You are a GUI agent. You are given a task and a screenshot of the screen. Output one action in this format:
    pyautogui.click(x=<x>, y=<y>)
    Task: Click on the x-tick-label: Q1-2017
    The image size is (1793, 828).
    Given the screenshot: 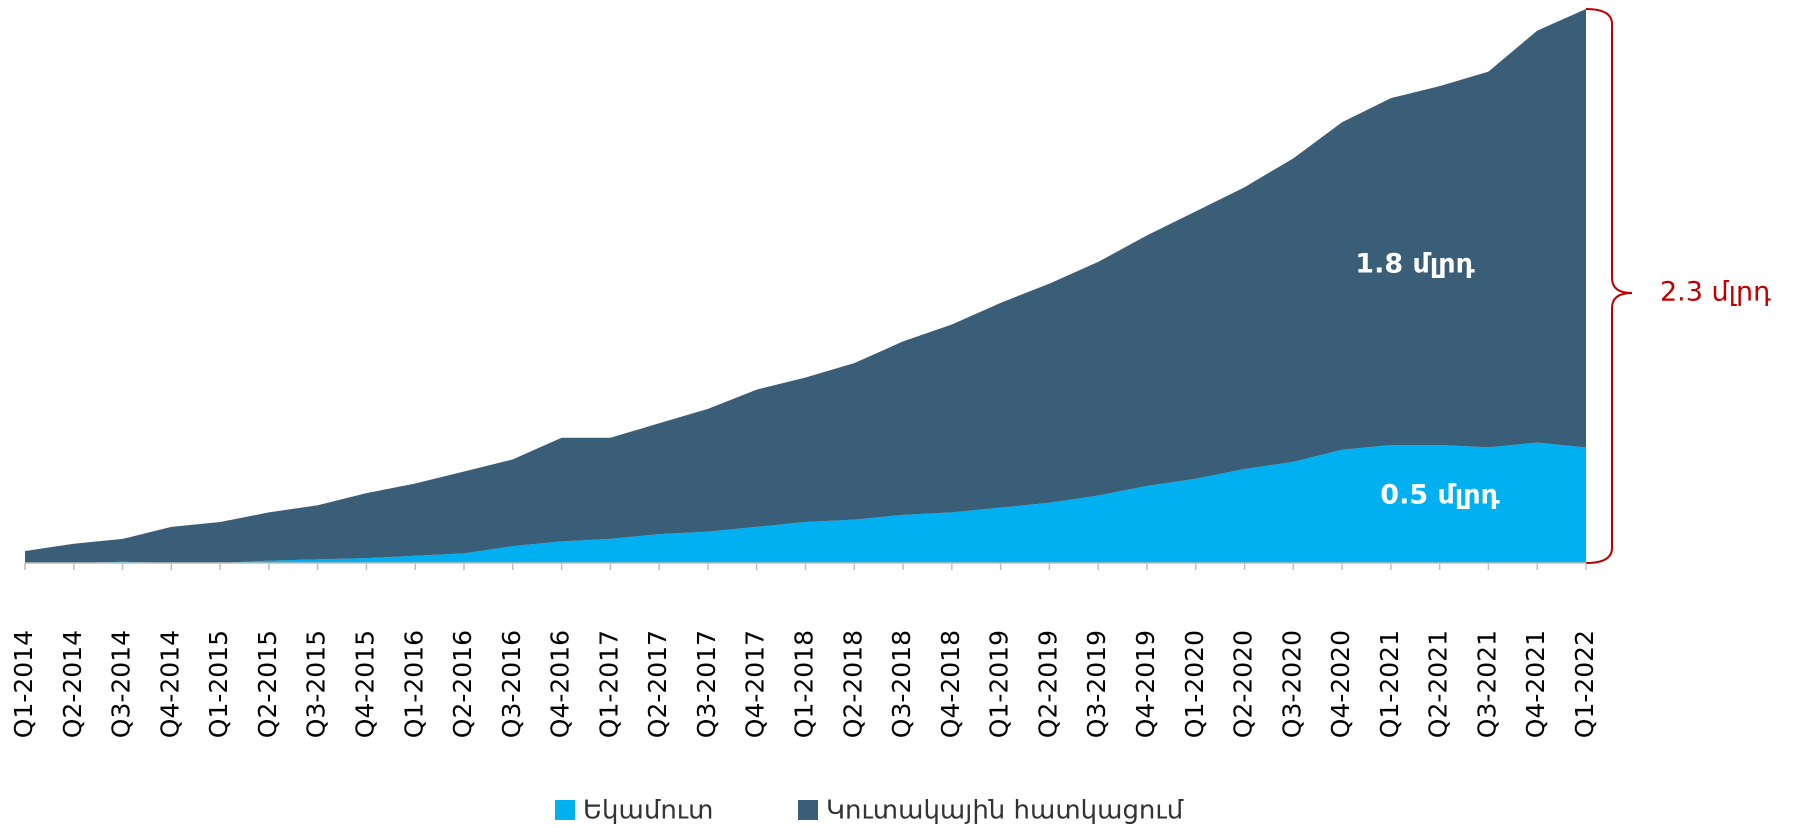 What is the action you would take?
    pyautogui.click(x=608, y=684)
    